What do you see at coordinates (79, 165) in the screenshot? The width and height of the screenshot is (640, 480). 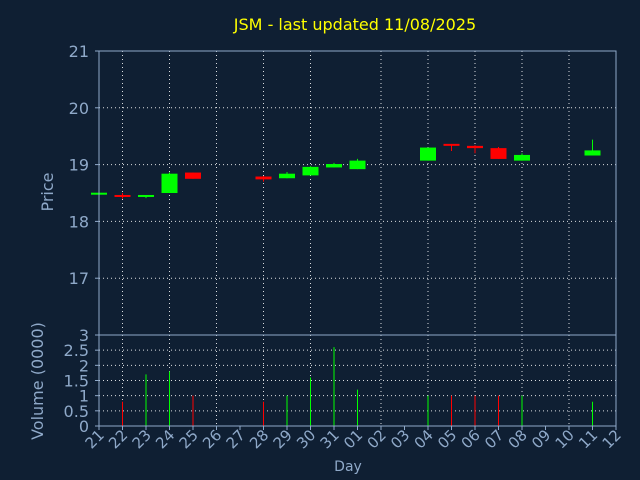 I see `price-tick-label: 19` at bounding box center [79, 165].